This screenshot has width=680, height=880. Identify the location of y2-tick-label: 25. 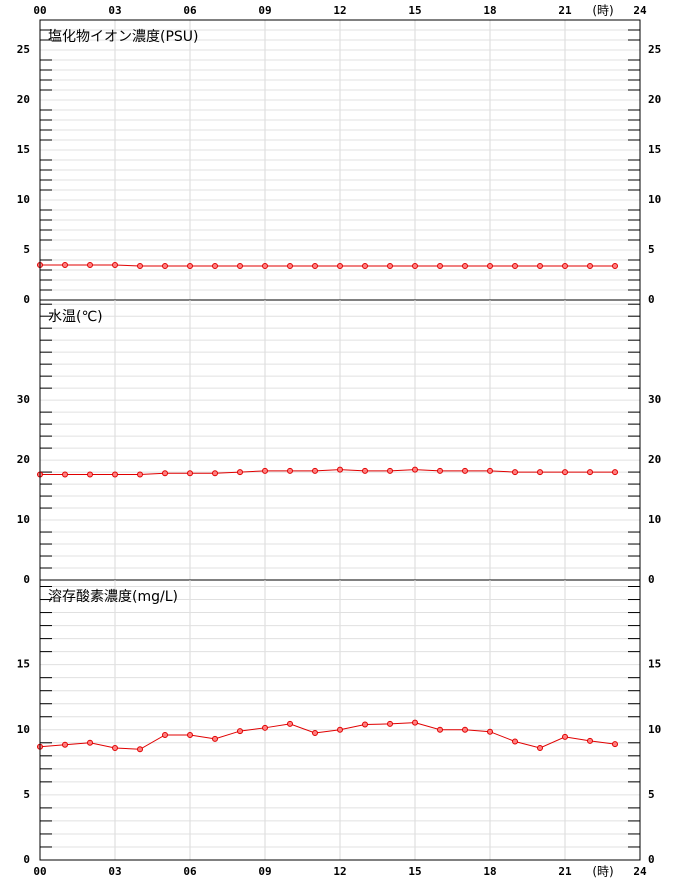
(654, 49).